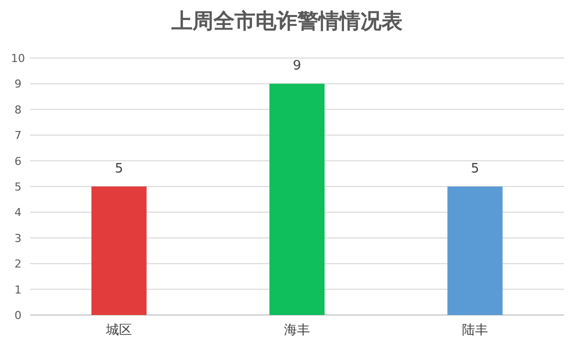 Image resolution: width=574 pixels, height=348 pixels. What do you see at coordinates (18, 315) in the screenshot?
I see `y-tick-label: 0` at bounding box center [18, 315].